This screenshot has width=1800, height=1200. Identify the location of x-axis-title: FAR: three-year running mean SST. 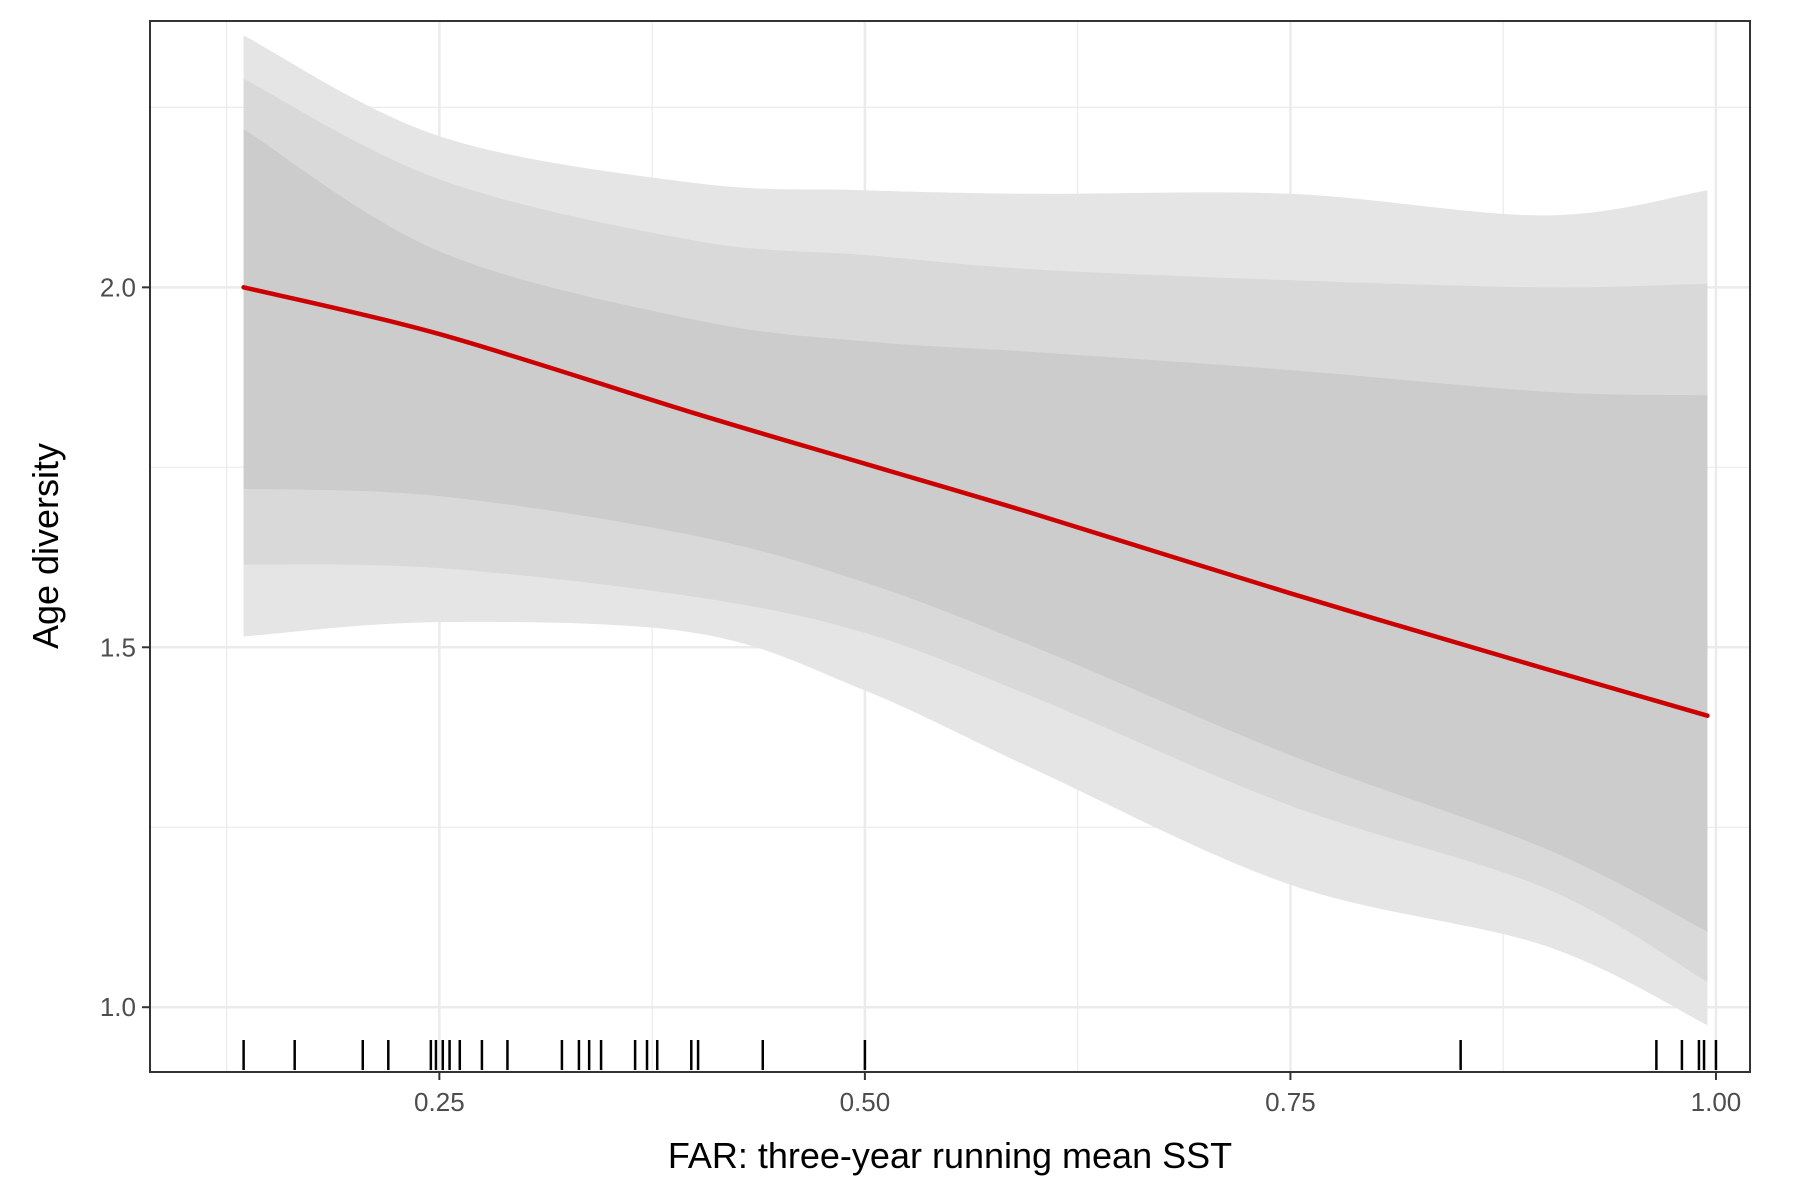
(950, 1155).